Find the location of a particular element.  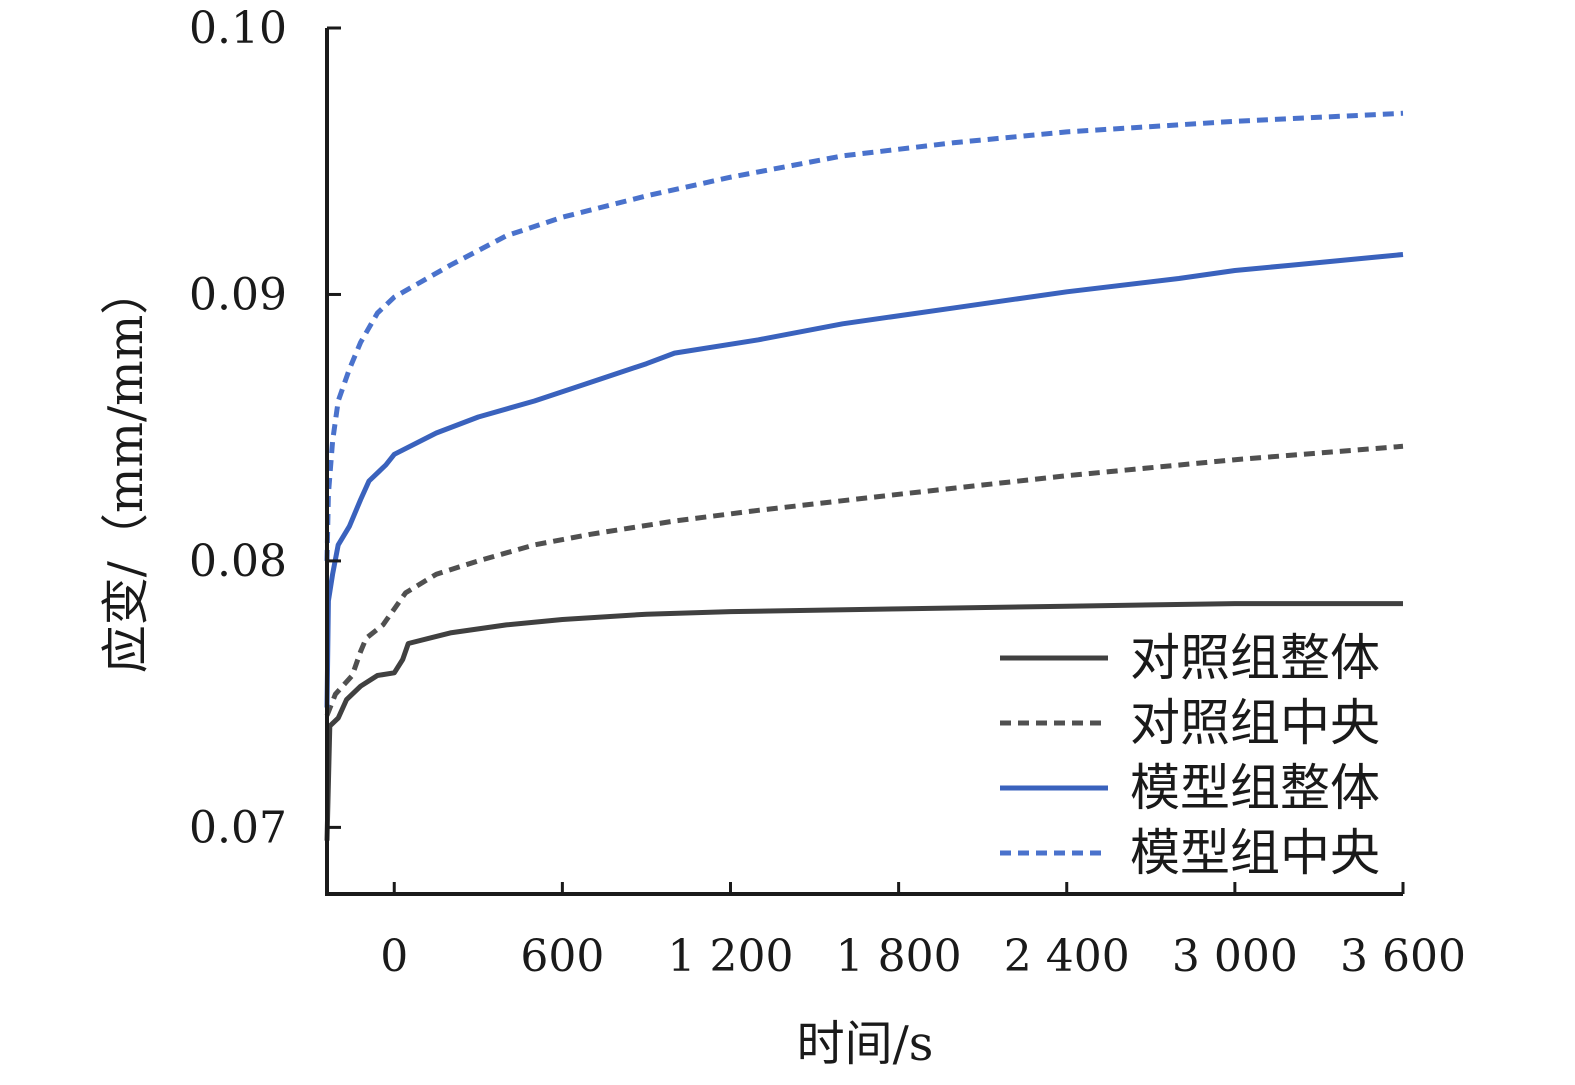

x-tick-label: 3 000 is located at coordinates (1235, 956).